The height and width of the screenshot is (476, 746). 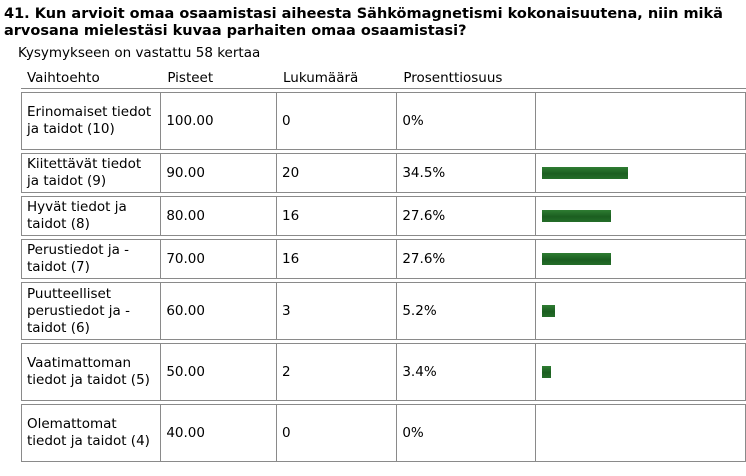 I want to click on option-label: Puutteelliset perustiedot ja -taidot (6), so click(x=91, y=311).